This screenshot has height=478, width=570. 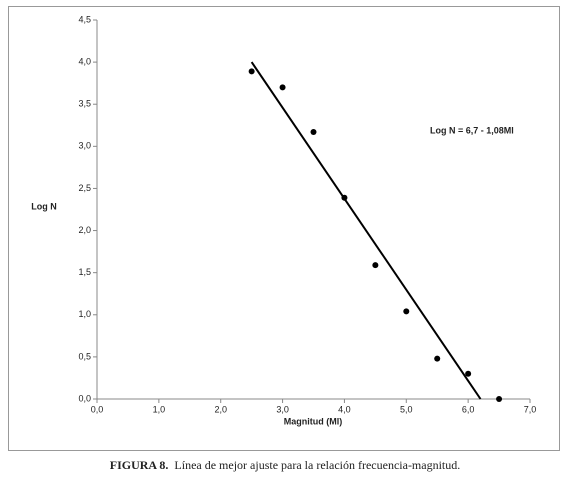 What do you see at coordinates (84, 398) in the screenshot?
I see `y-tick-label: 0,0` at bounding box center [84, 398].